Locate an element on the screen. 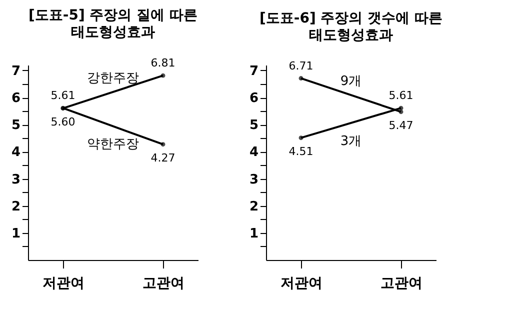  data-label: 4.51 is located at coordinates (301, 151).